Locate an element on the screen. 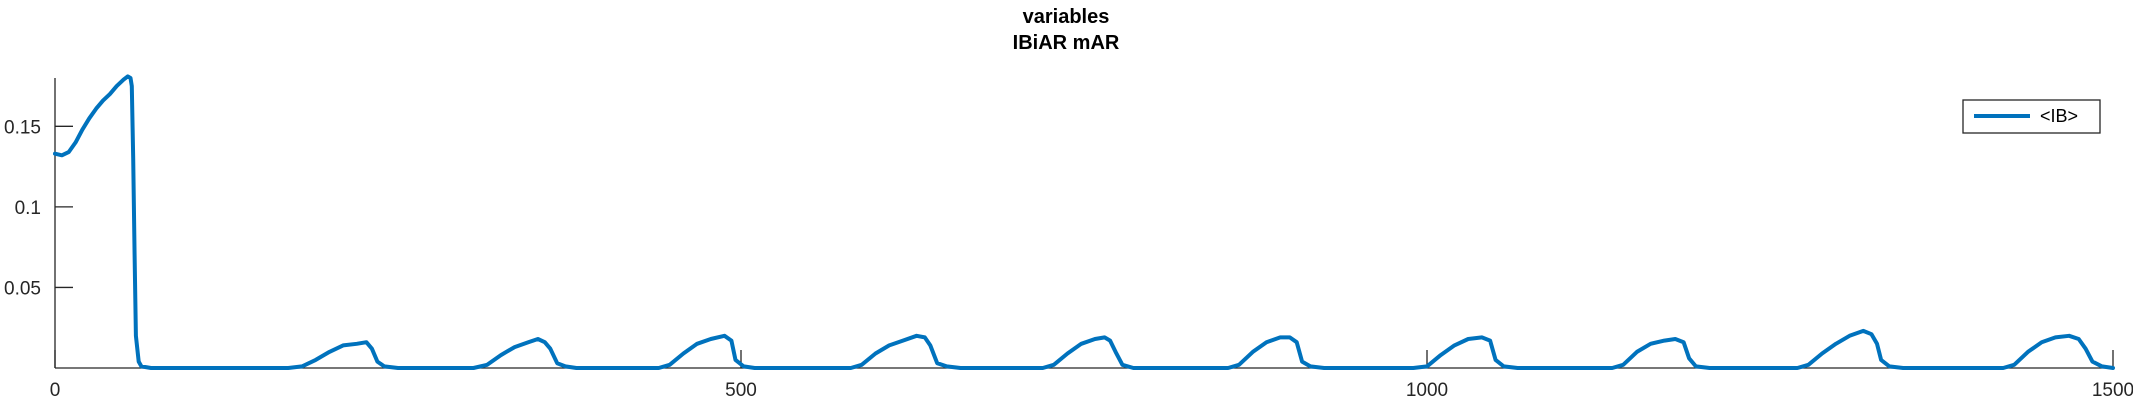  legend-box is located at coordinates (2031, 116).